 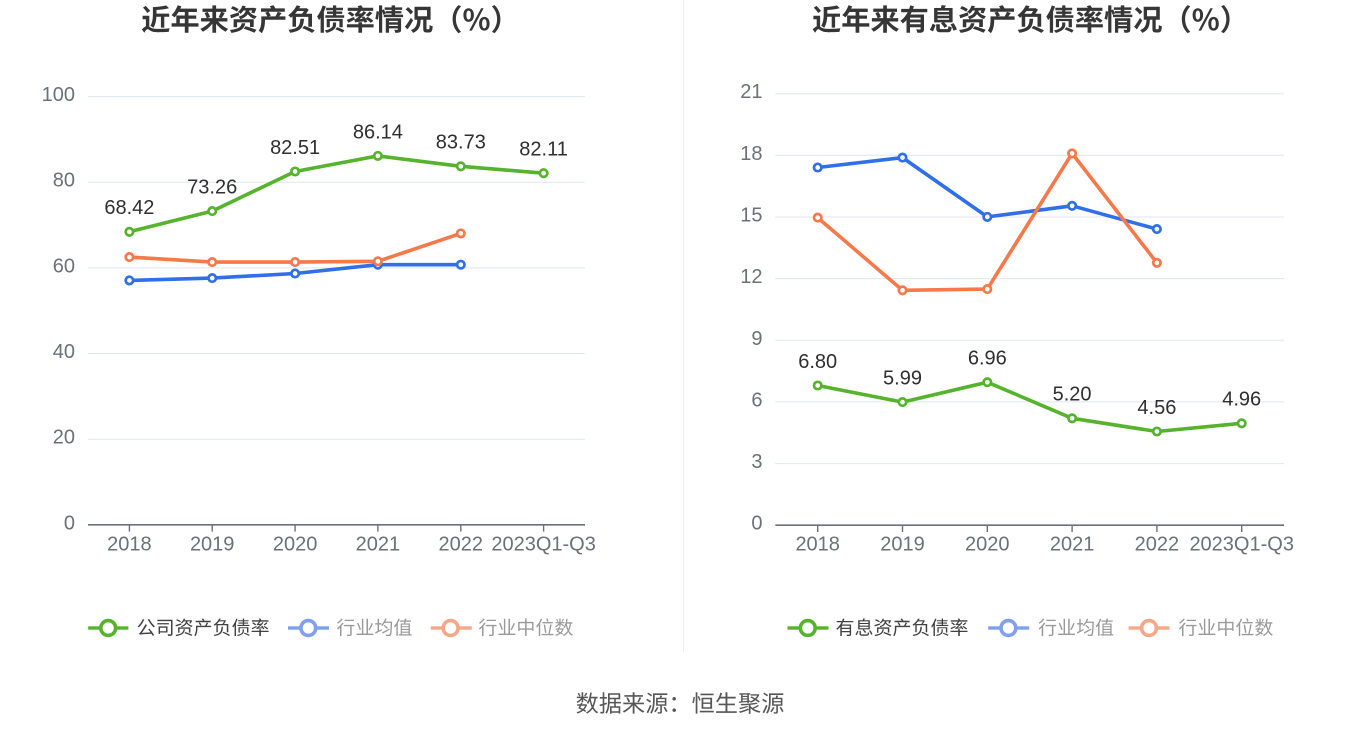 I want to click on svg-text: 82.11, so click(x=543, y=150).